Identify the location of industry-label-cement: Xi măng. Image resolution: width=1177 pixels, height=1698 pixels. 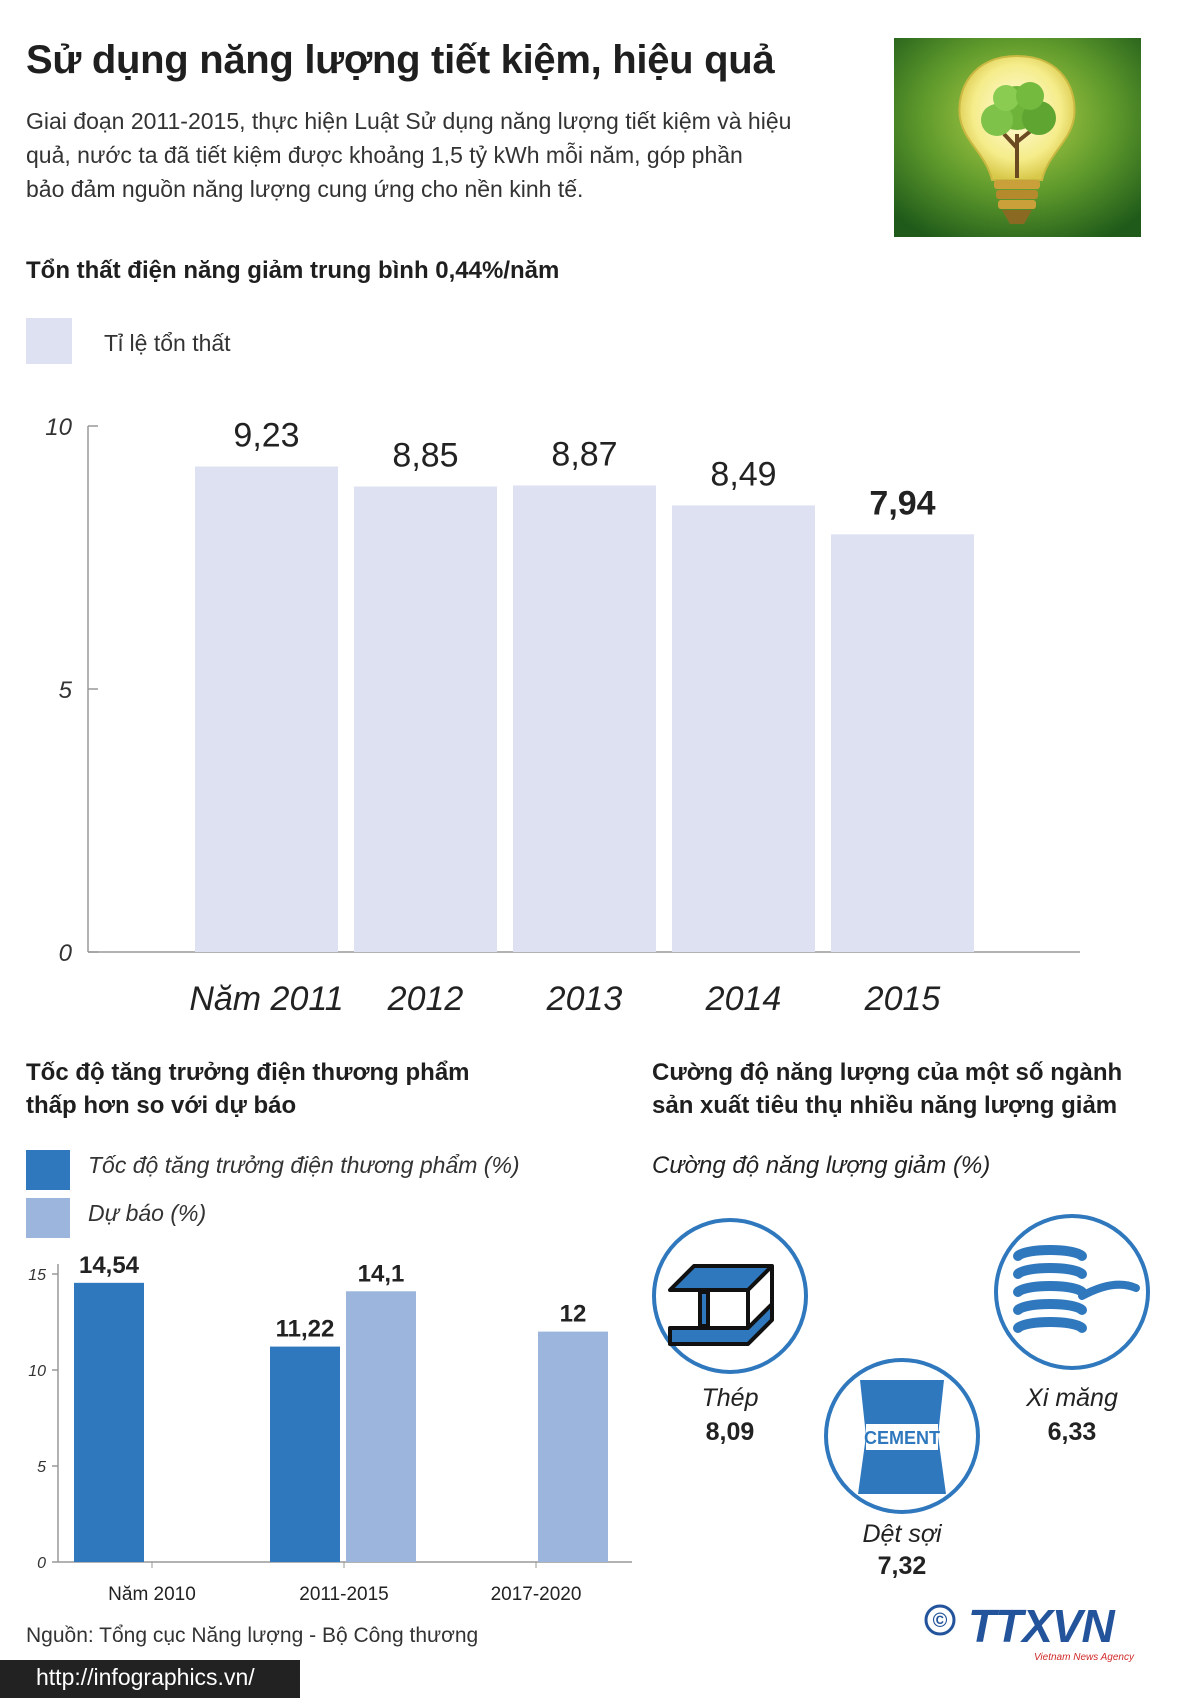
(1072, 1398).